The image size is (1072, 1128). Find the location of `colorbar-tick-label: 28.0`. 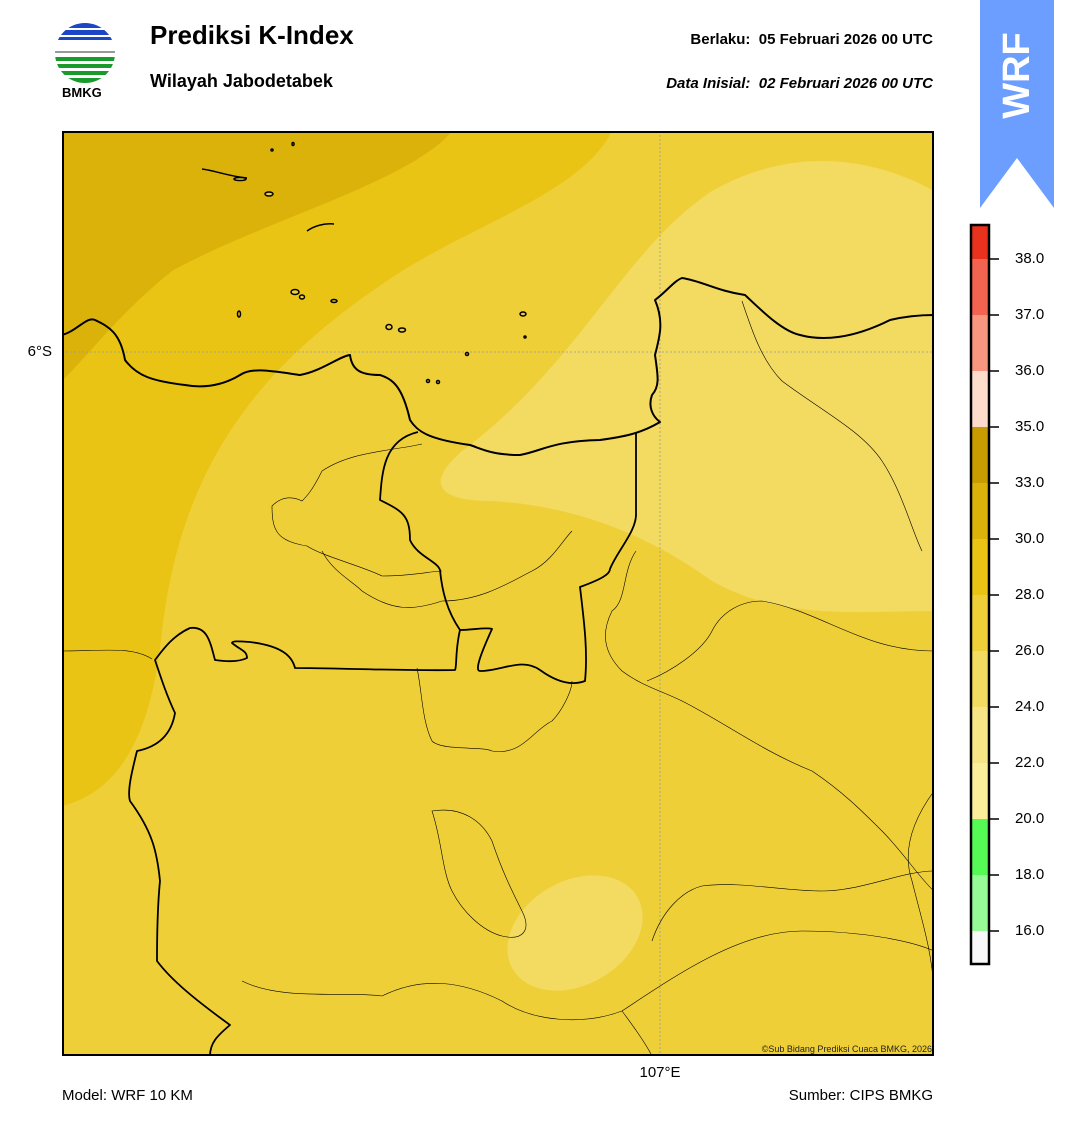

colorbar-tick-label: 28.0 is located at coordinates (1030, 594).